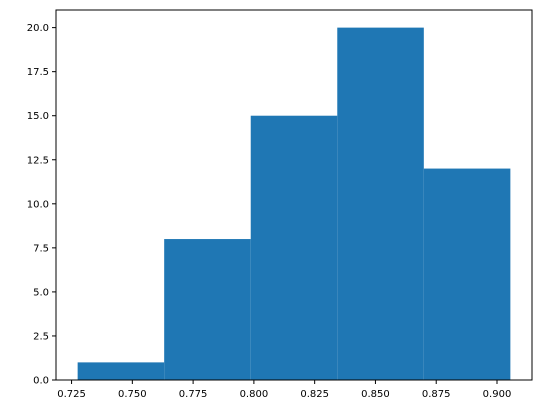  What do you see at coordinates (314, 394) in the screenshot?
I see `x-tick-label: 0.825` at bounding box center [314, 394].